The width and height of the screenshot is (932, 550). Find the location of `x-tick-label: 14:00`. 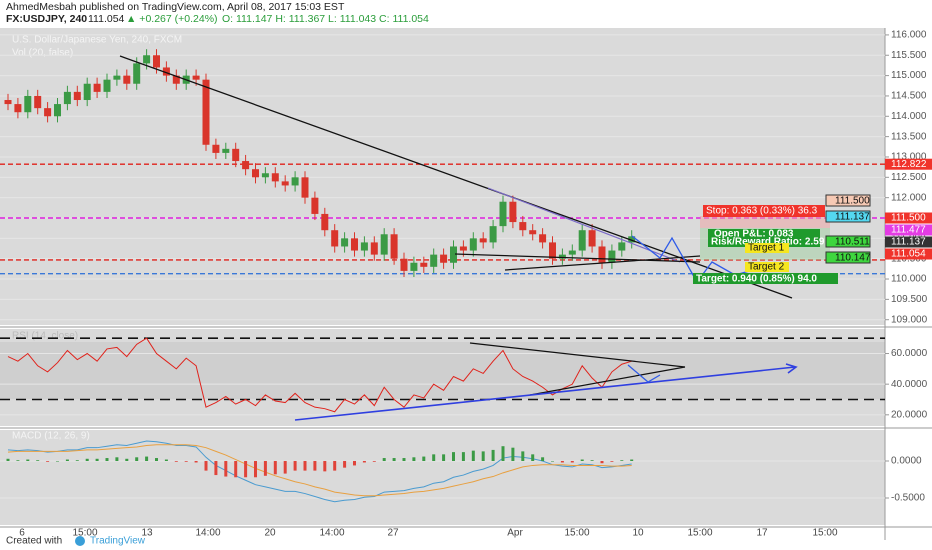

x-tick-label: 14:00 is located at coordinates (331, 533).